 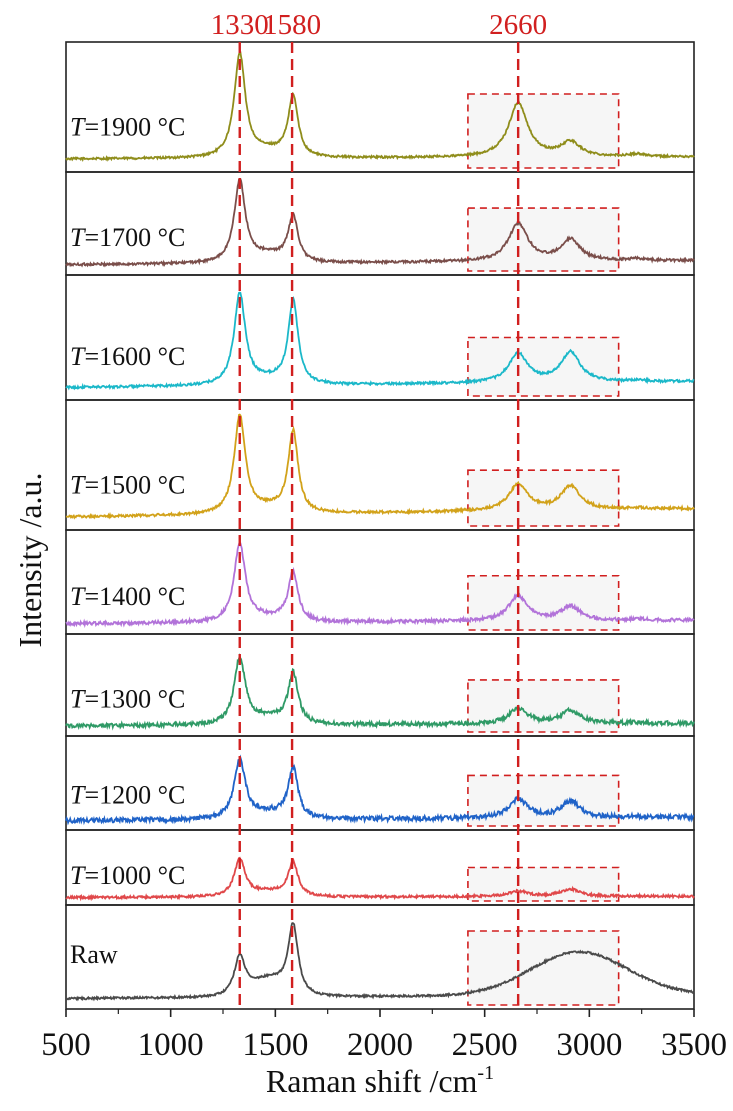 I want to click on series-label: T=1700 °C, so click(x=127, y=237).